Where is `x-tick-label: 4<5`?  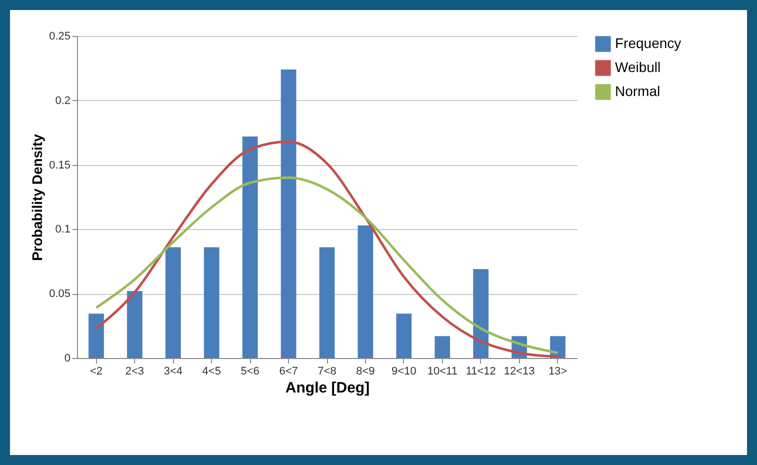
x-tick-label: 4<5 is located at coordinates (211, 372).